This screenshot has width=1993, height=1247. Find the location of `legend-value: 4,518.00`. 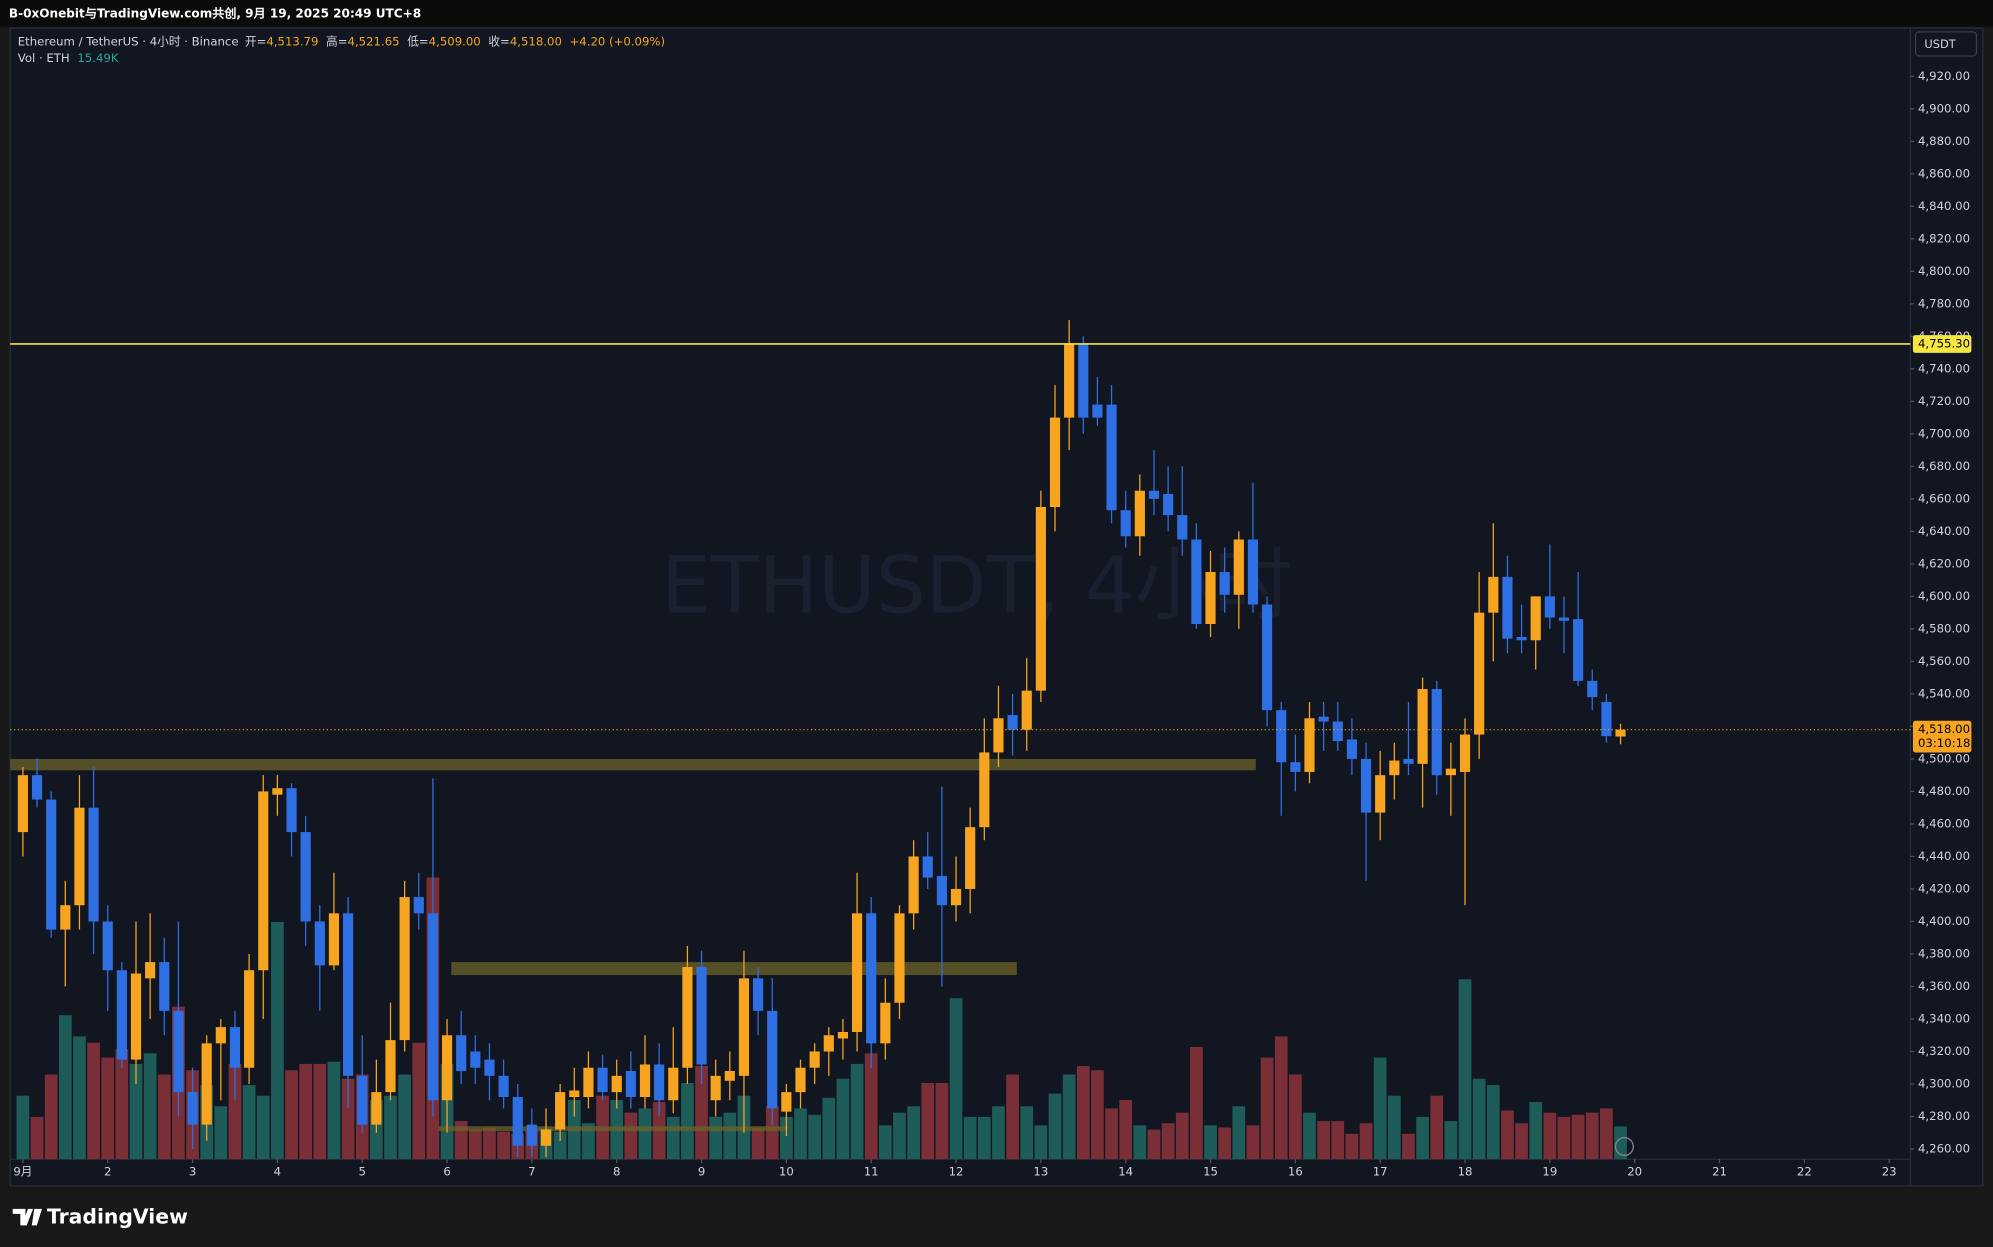

legend-value: 4,518.00 is located at coordinates (536, 41).